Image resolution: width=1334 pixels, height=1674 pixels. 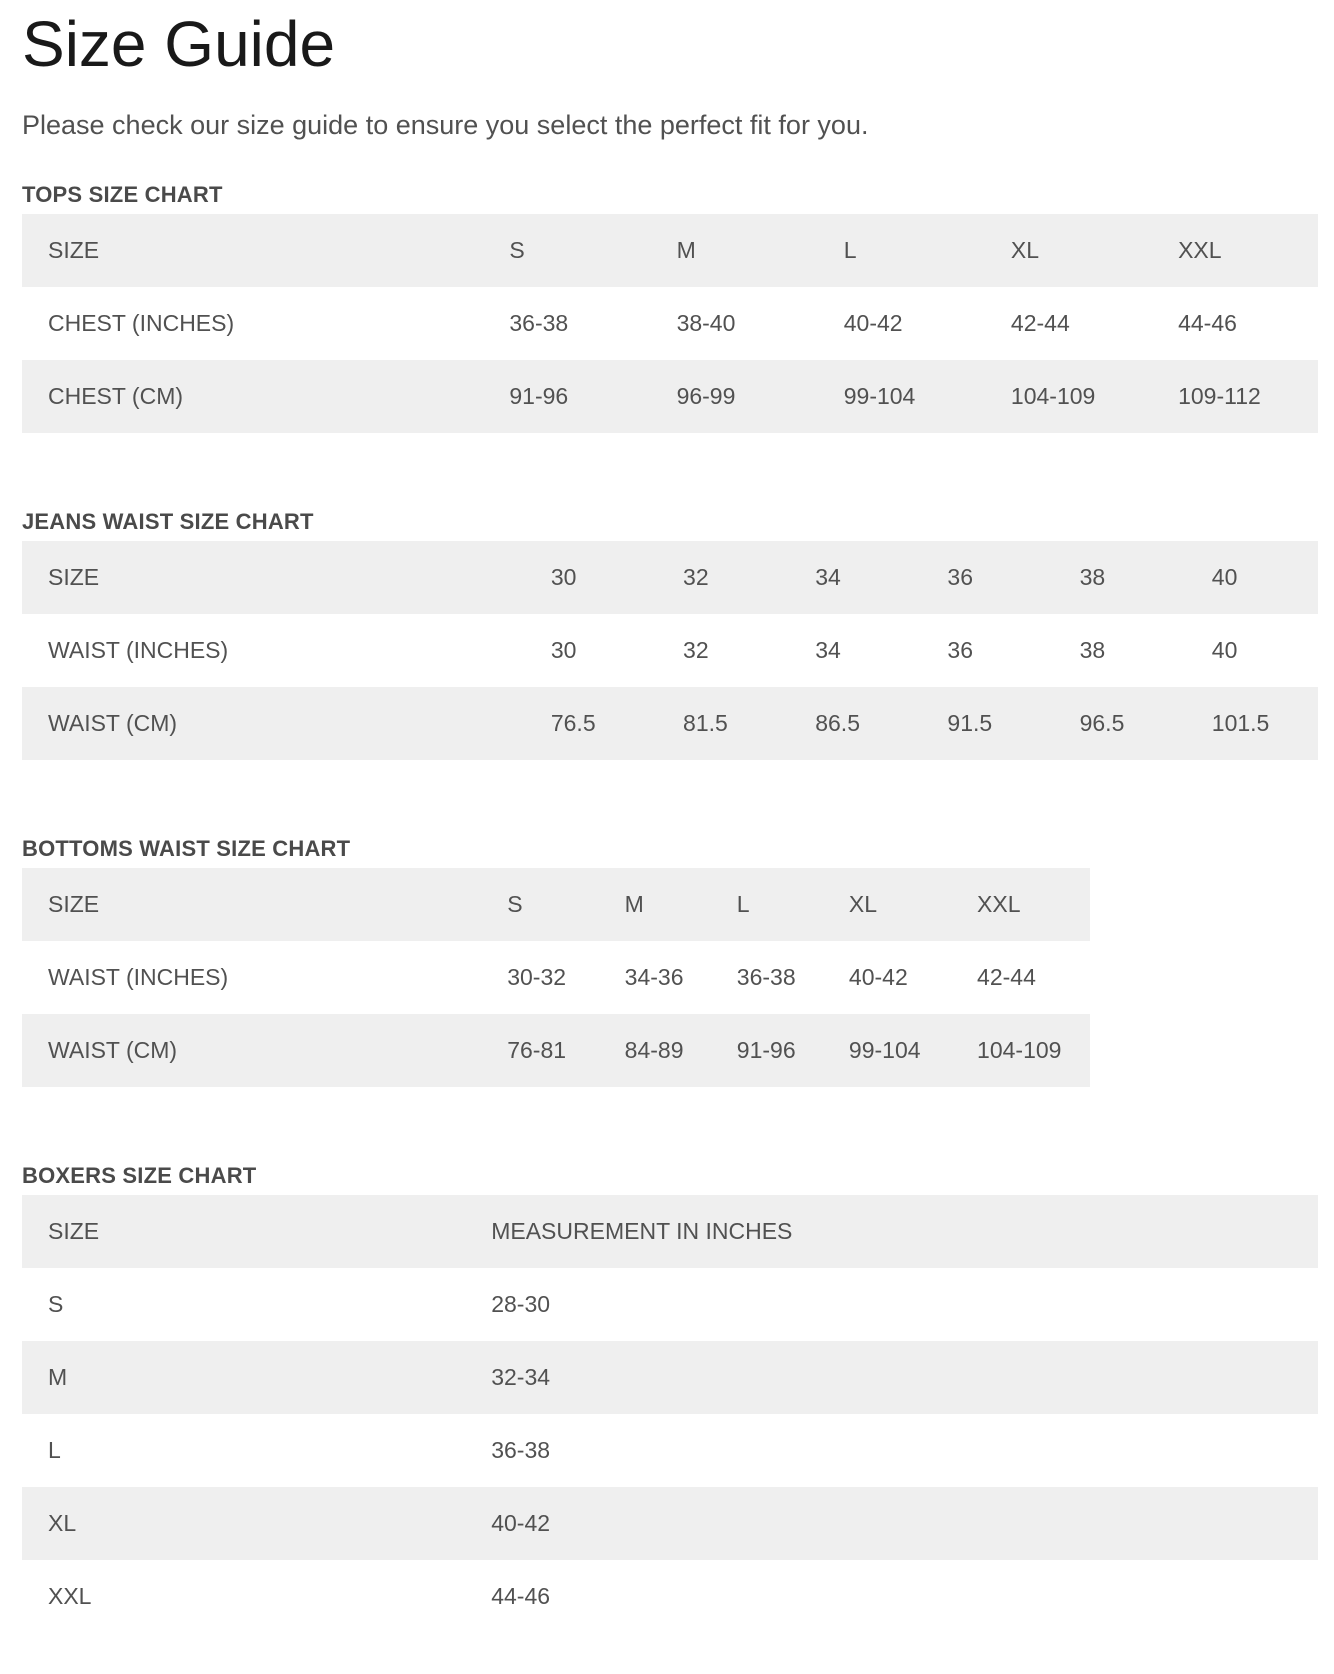 What do you see at coordinates (642, 1231) in the screenshot?
I see `column-header: MEASUREMENT IN INCHES` at bounding box center [642, 1231].